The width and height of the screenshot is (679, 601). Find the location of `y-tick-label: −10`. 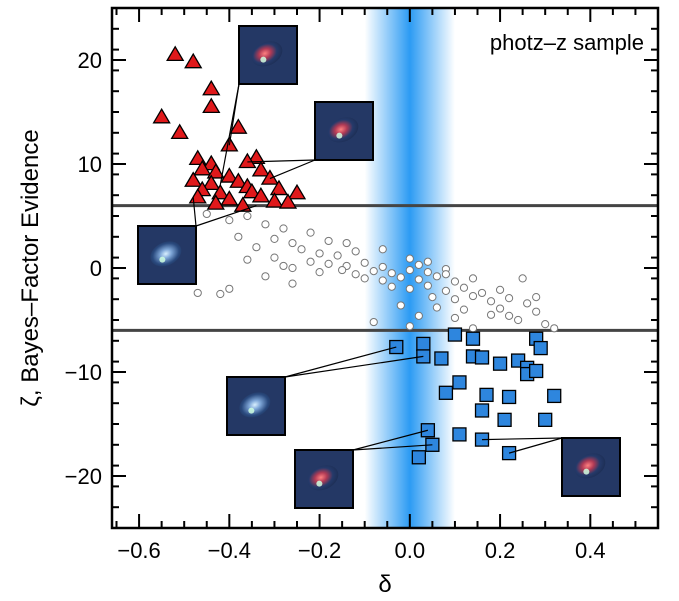

y-tick-label: −10 is located at coordinates (83, 372).